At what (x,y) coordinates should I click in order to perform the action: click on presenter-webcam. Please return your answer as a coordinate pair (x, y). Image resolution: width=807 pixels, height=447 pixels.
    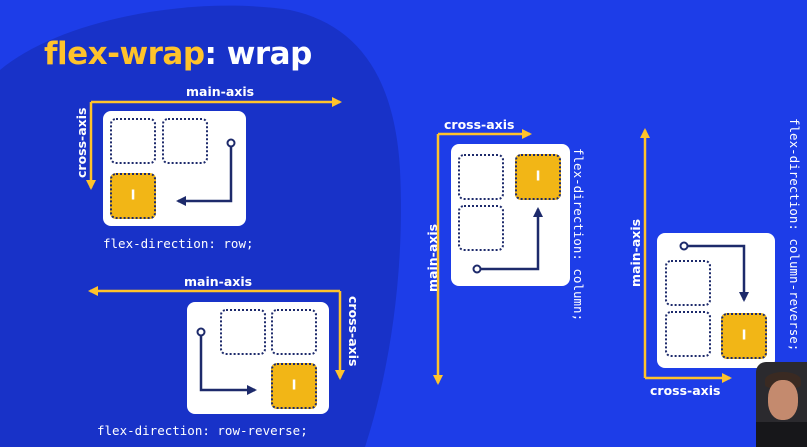
    Looking at the image, I should click on (781, 404).